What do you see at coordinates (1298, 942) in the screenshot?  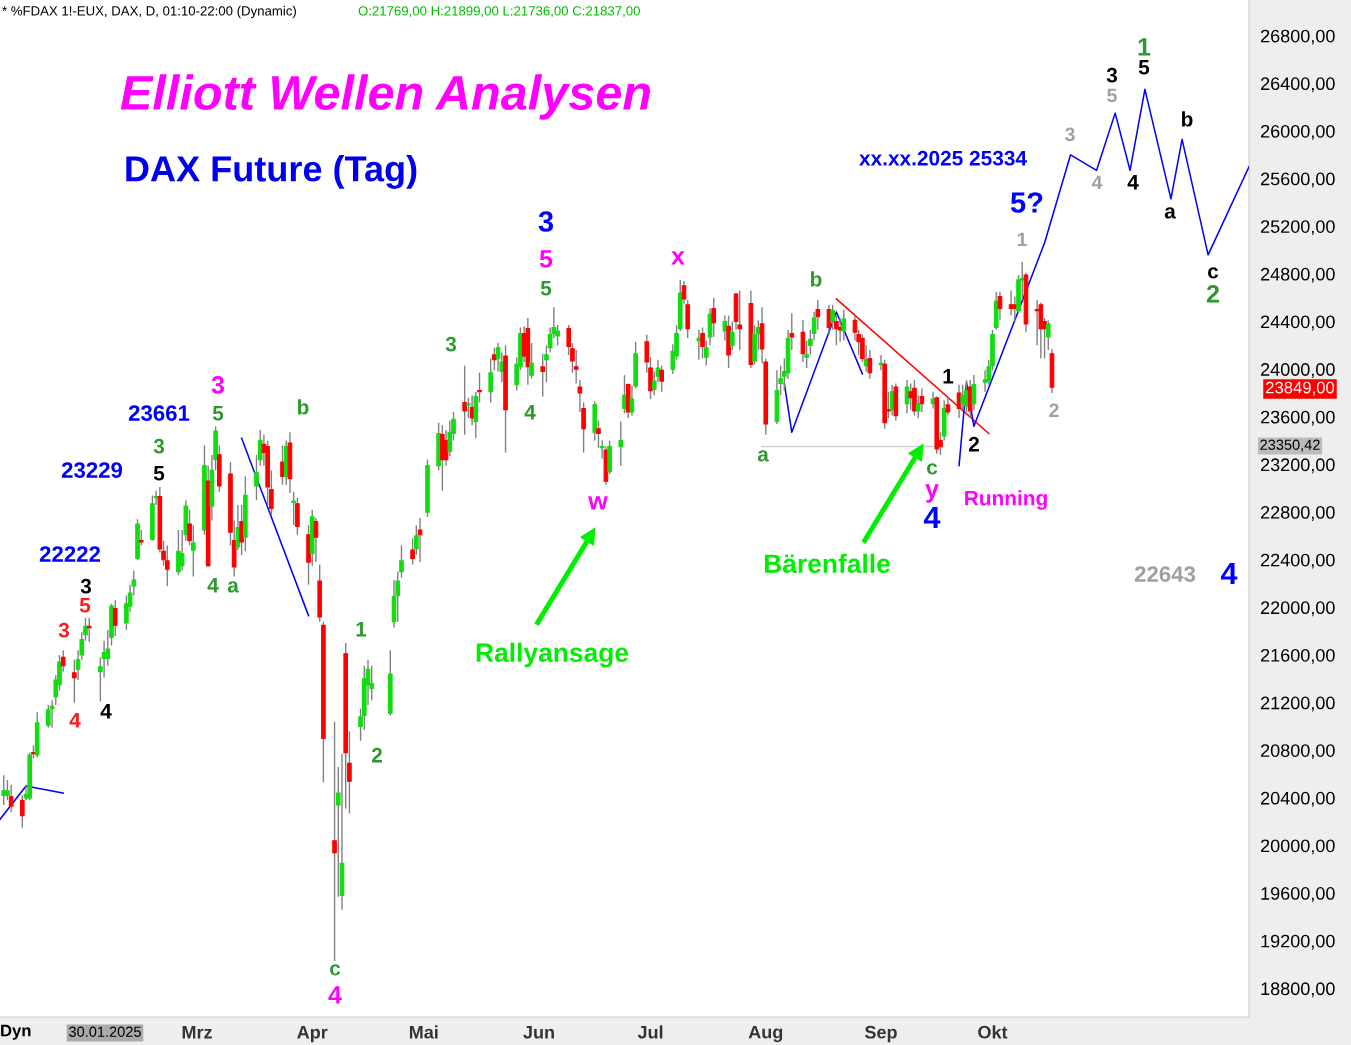 I see `y-tick-label: 19200,00` at bounding box center [1298, 942].